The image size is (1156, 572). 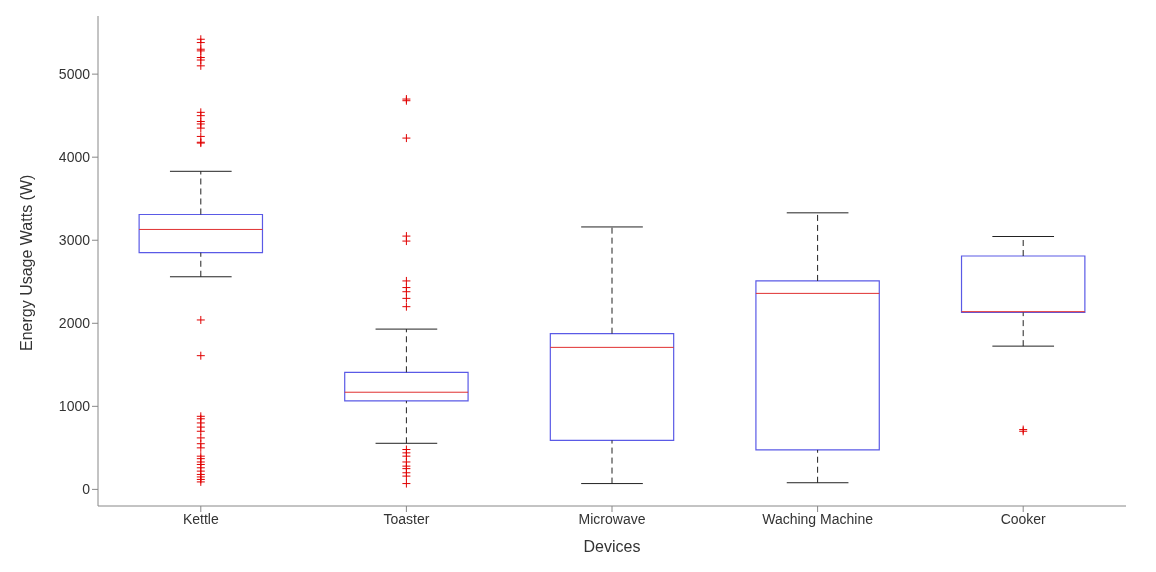 What do you see at coordinates (406, 518) in the screenshot?
I see `x-tick-label: Toaster` at bounding box center [406, 518].